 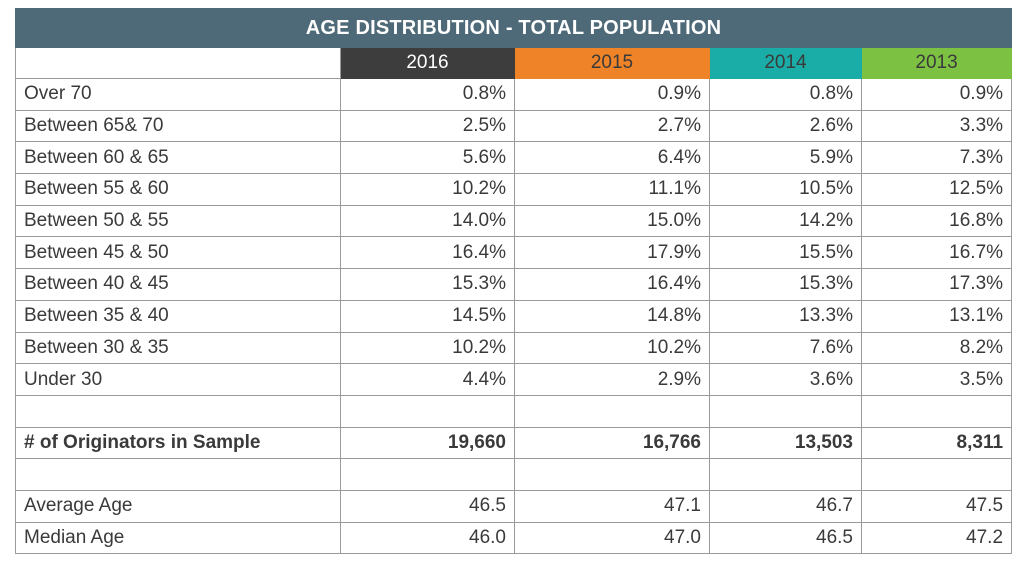 I want to click on table-row: Between 50 & 55 14.0% 15.0% 14.2% 16.8%, so click(x=514, y=221).